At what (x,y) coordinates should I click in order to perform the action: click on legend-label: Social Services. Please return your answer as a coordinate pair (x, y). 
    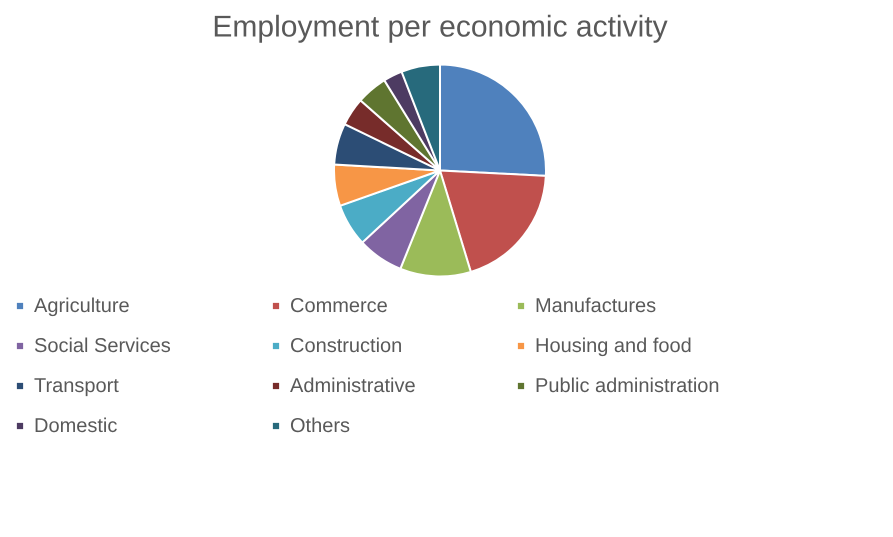
    Looking at the image, I should click on (102, 346).